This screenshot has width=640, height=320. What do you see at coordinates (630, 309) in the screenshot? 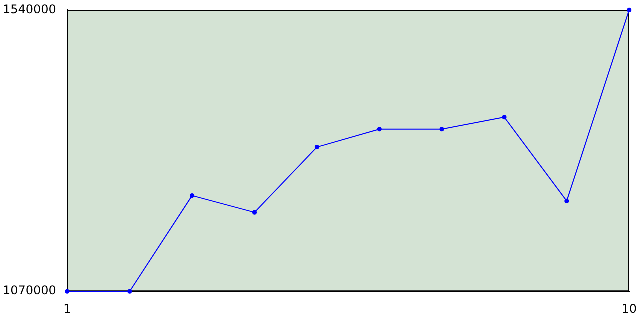
I see `x-tick-label: 10` at bounding box center [630, 309].